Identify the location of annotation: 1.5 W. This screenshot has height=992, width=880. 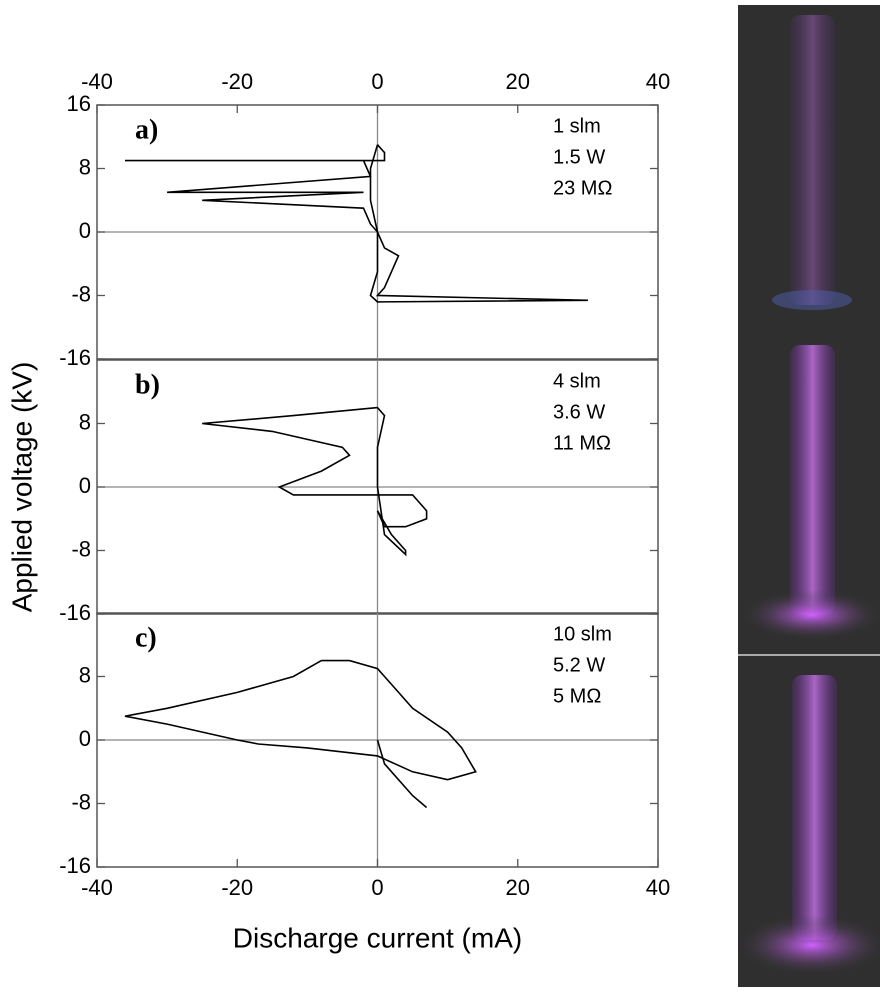
(579, 157).